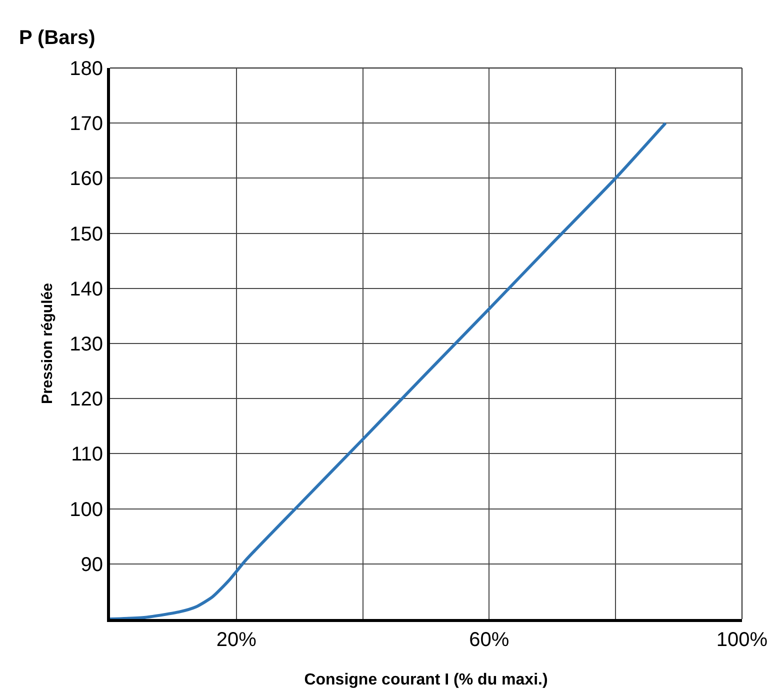 This screenshot has height=699, width=772. I want to click on y-tick-label: 110, so click(87, 455).